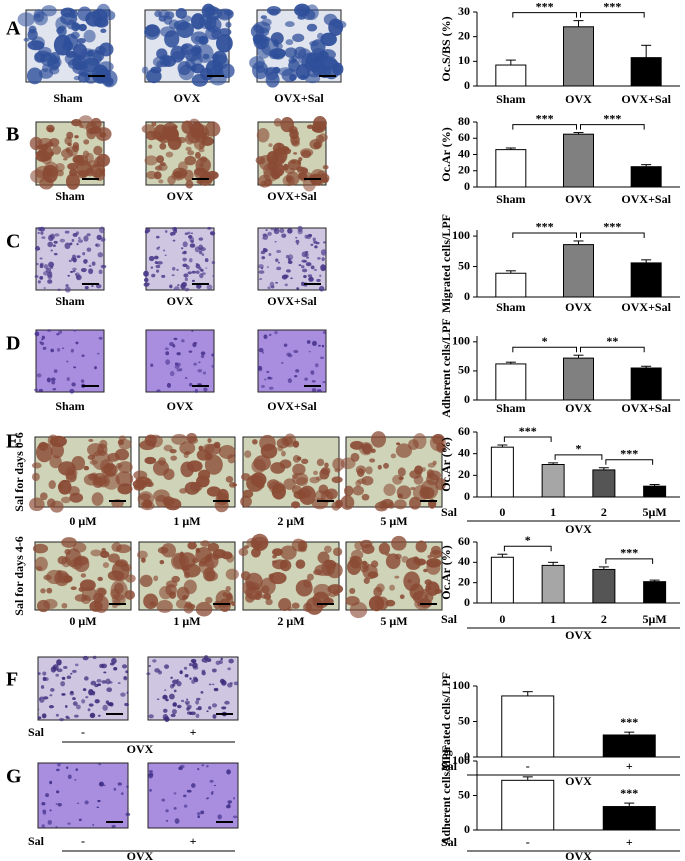 Image resolution: width=685 pixels, height=861 pixels. Describe the element at coordinates (67, 98) in the screenshot. I see `image-label: Sham` at that location.